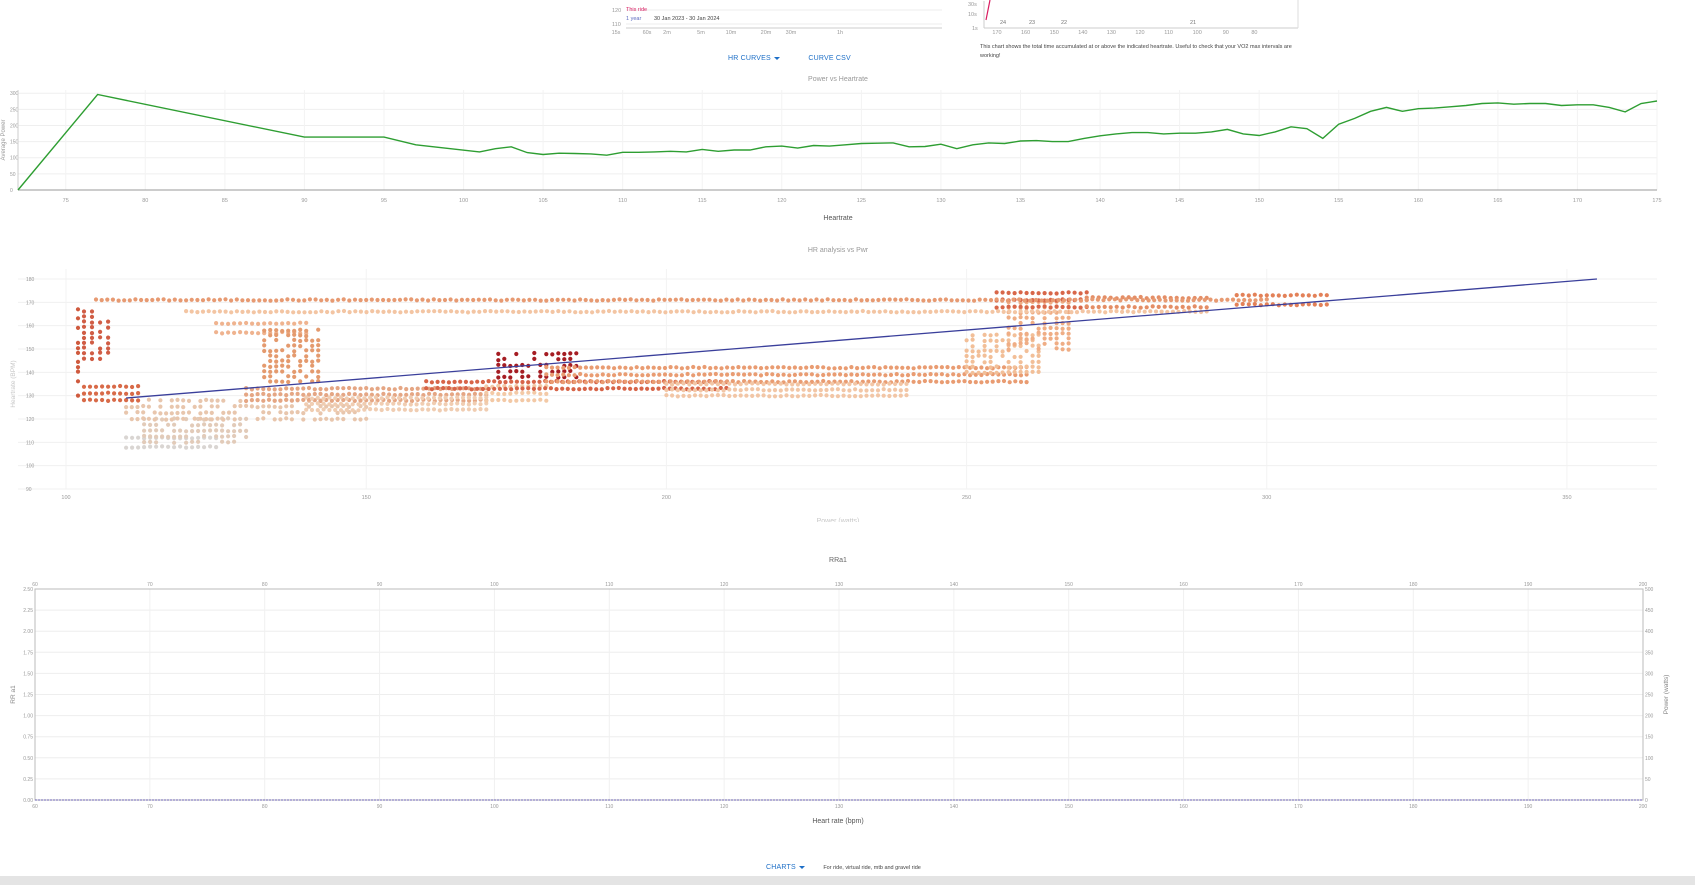 This screenshot has width=1695, height=885. Describe the element at coordinates (829, 58) in the screenshot. I see `curve-csv-button: CURVE CSV` at that location.